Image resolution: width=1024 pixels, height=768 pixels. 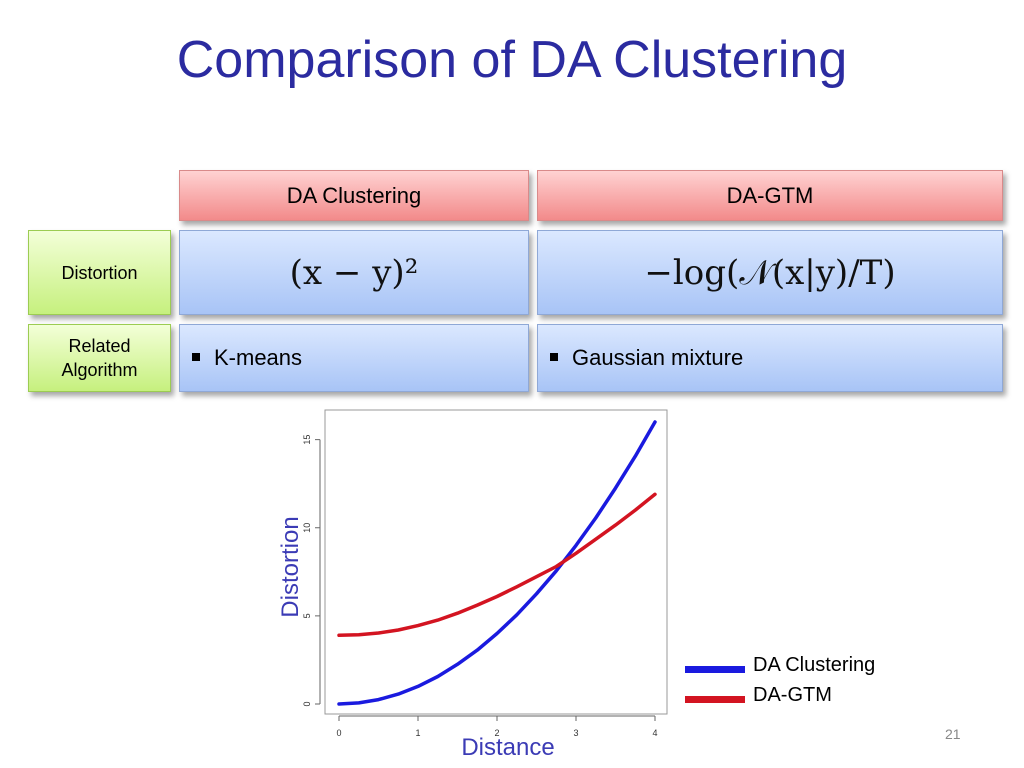 I want to click on series-line-da-gtm, so click(x=497, y=565).